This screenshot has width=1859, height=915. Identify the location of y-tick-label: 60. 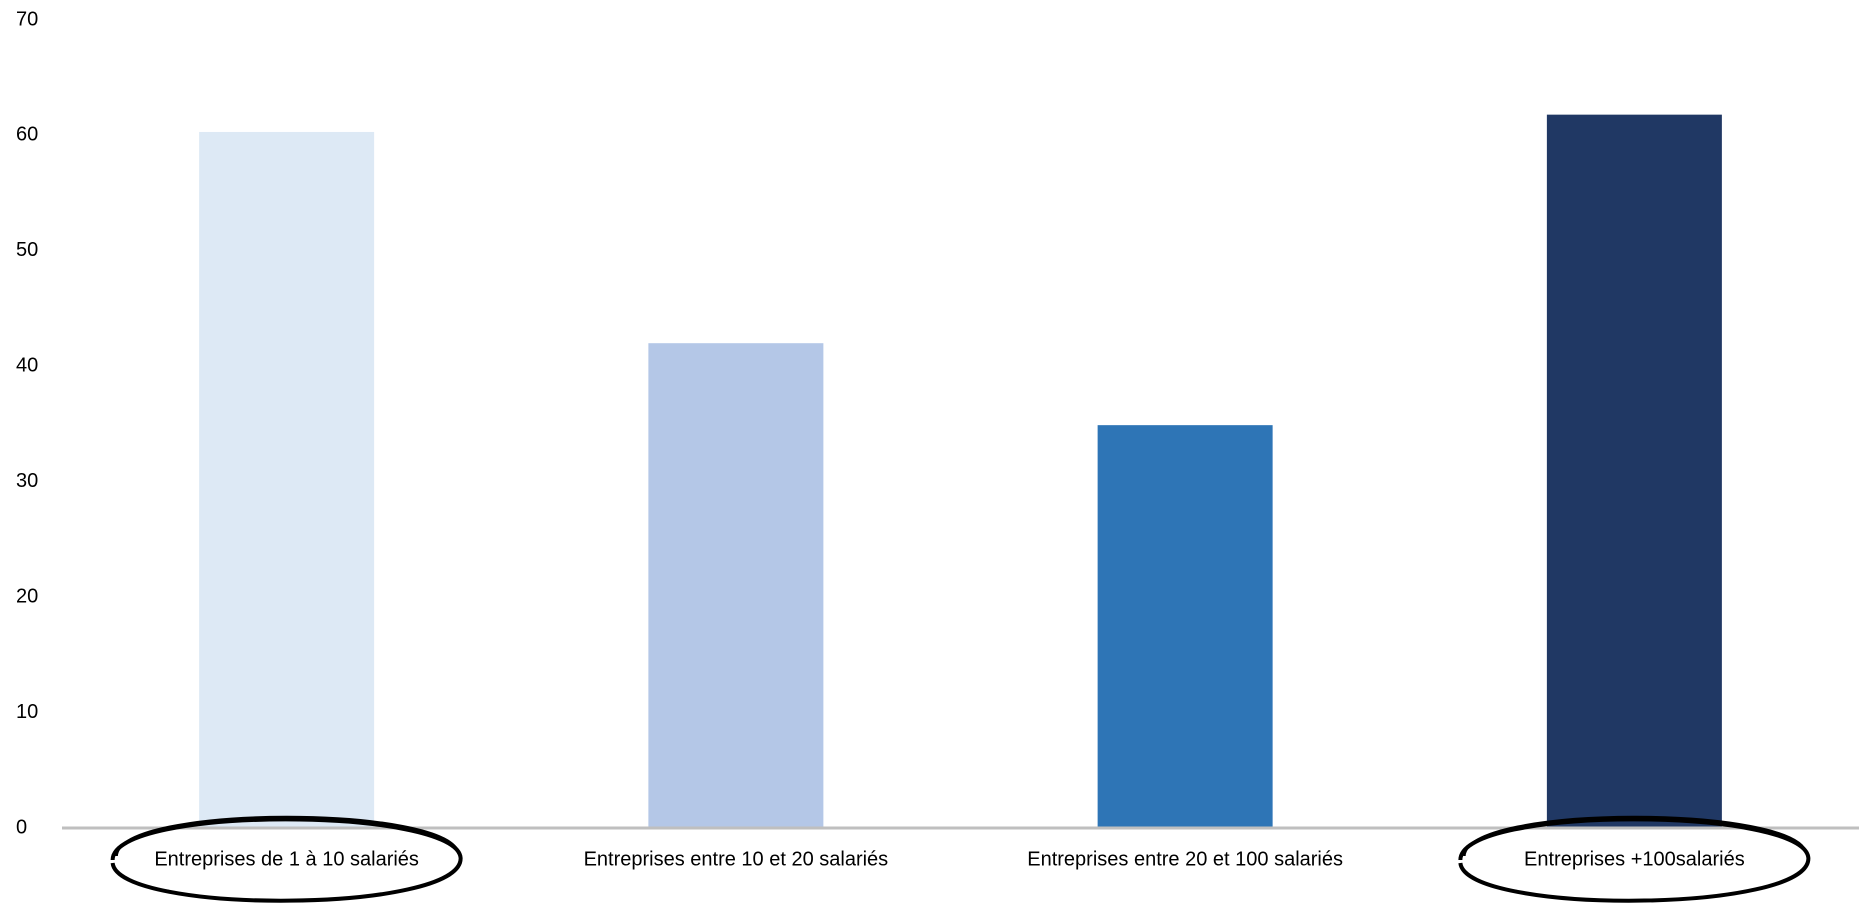
(27, 135).